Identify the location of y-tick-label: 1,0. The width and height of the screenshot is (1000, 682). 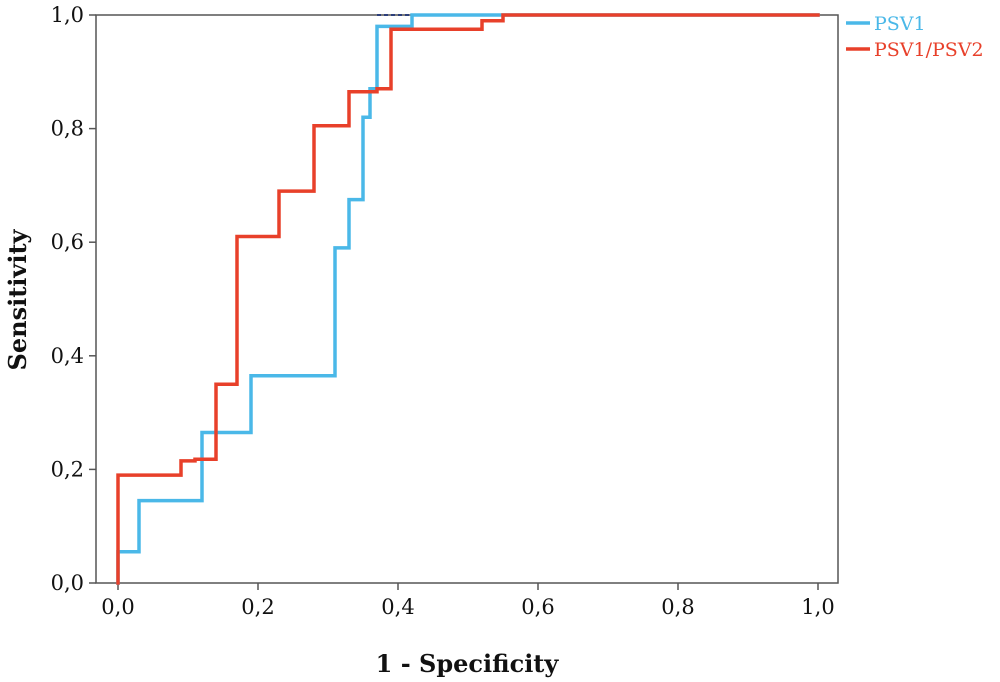
(67, 15).